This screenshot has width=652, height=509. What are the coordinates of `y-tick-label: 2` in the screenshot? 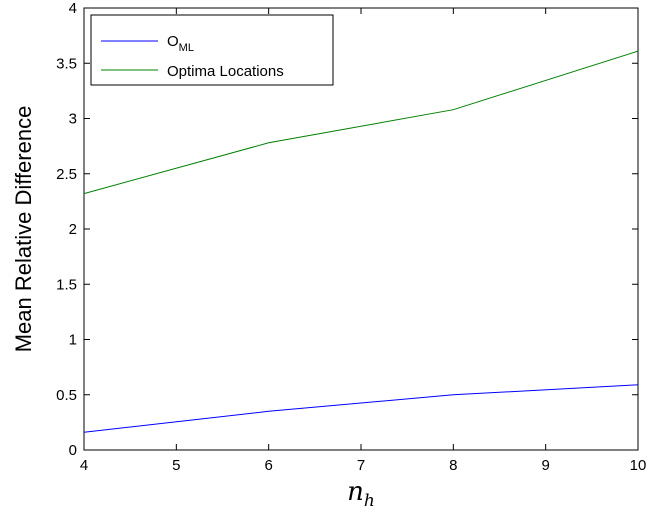 It's located at (73, 229).